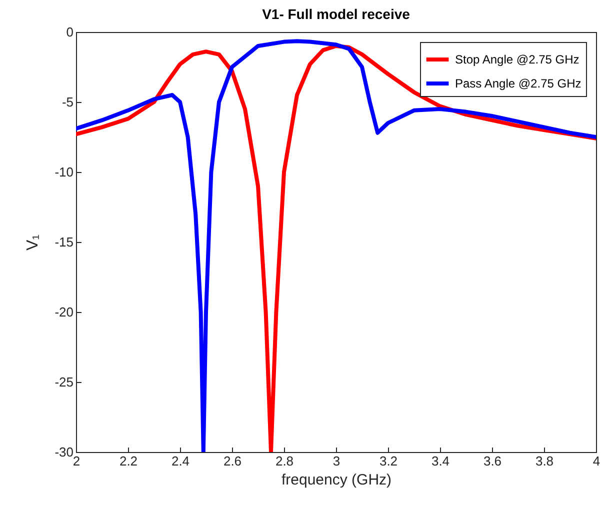 Image resolution: width=609 pixels, height=508 pixels. I want to click on x-tick-label: 3.2, so click(388, 461).